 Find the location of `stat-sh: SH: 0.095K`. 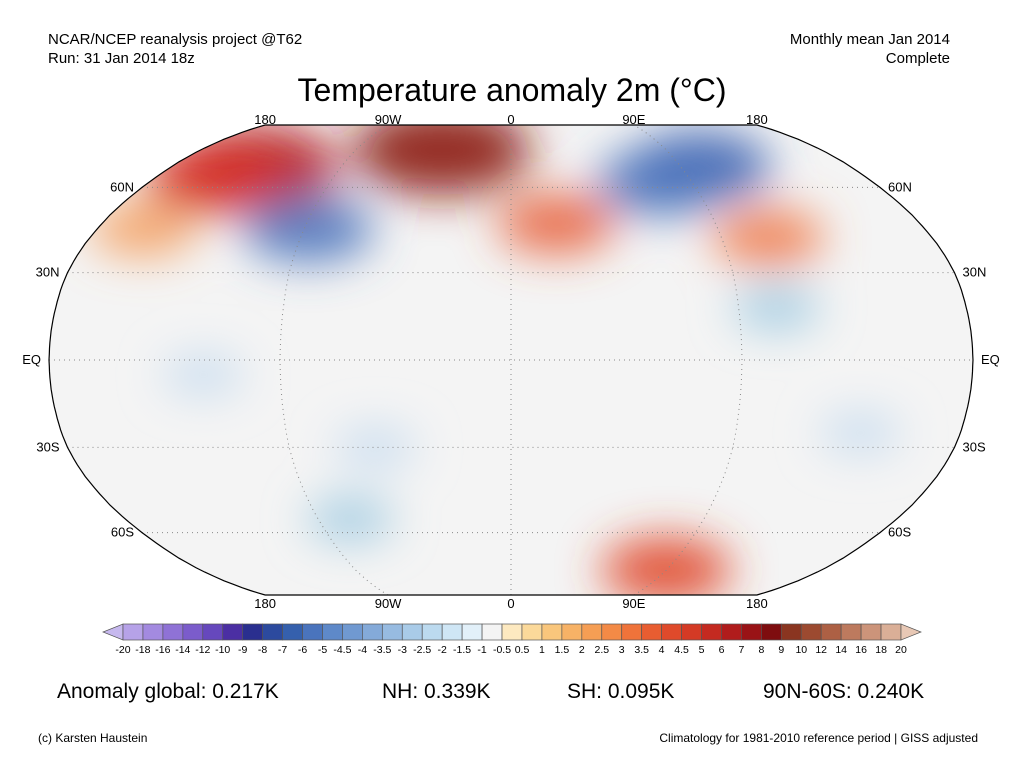

stat-sh: SH: 0.095K is located at coordinates (621, 691).